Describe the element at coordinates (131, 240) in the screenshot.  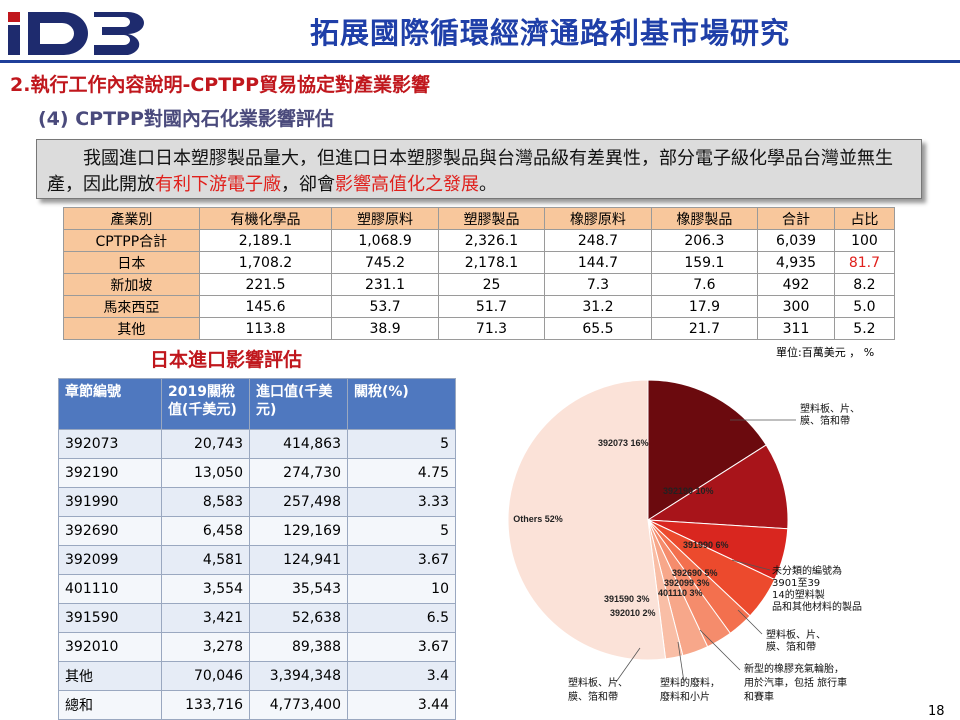
I see `row-label: CPTPP合計` at that location.